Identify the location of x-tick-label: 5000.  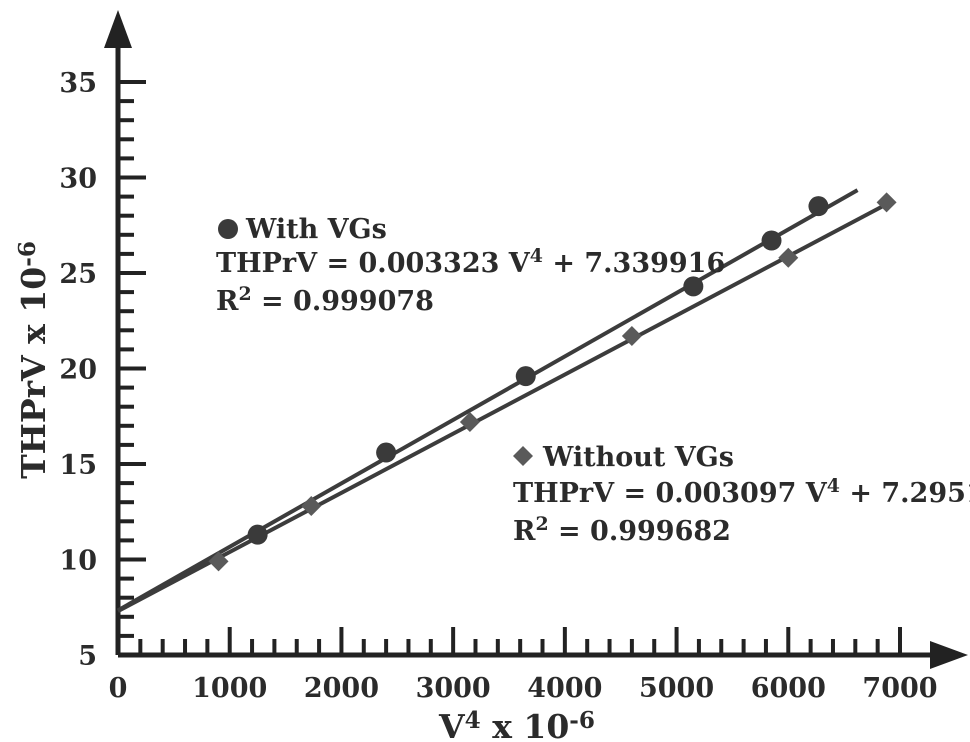
(676, 688).